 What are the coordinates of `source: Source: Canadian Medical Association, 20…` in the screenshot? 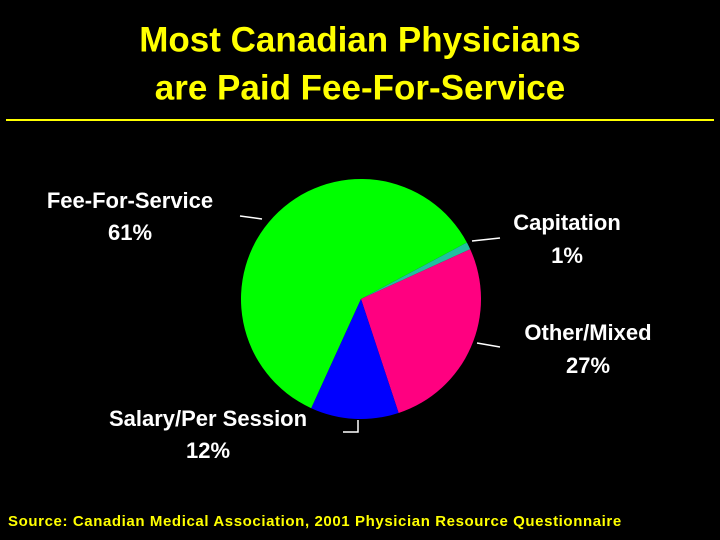 It's located at (315, 521).